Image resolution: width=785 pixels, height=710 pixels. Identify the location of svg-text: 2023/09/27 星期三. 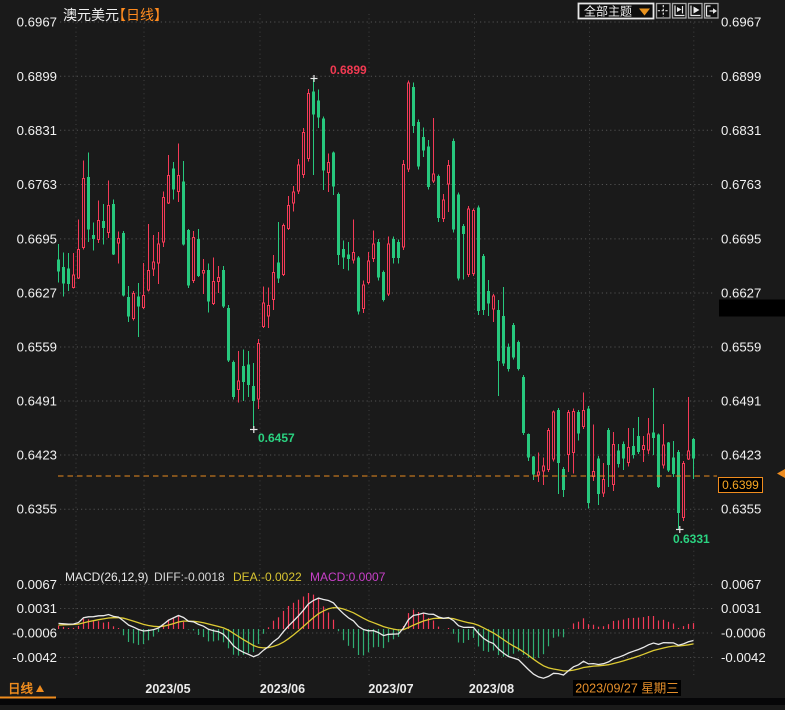
(627, 689).